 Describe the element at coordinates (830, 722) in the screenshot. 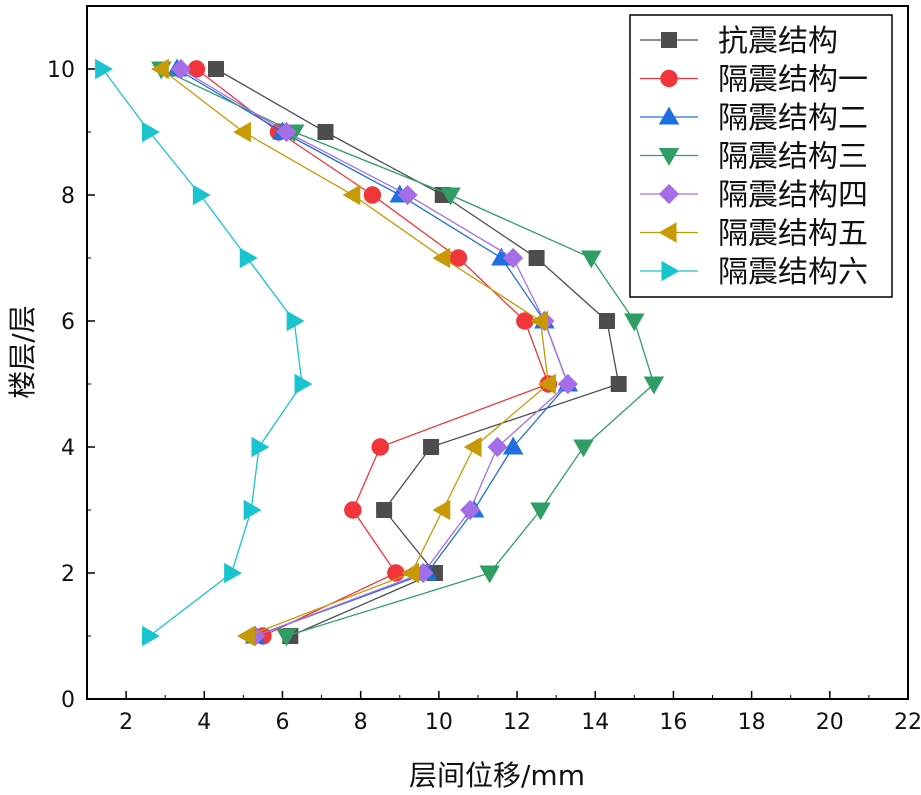

I see `x-tick-label: 20` at that location.